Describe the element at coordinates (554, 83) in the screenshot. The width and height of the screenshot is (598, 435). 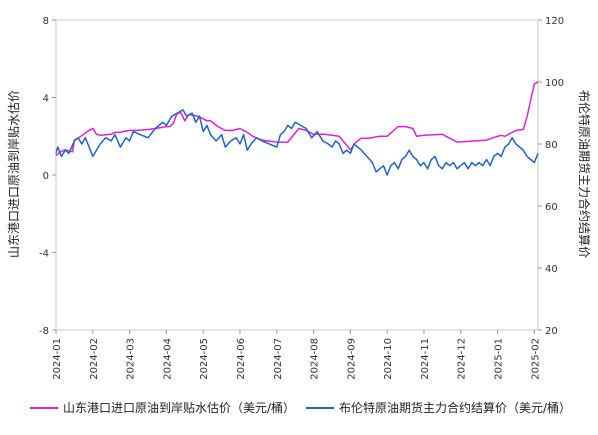
I see `y-right-tick-label: 100` at that location.